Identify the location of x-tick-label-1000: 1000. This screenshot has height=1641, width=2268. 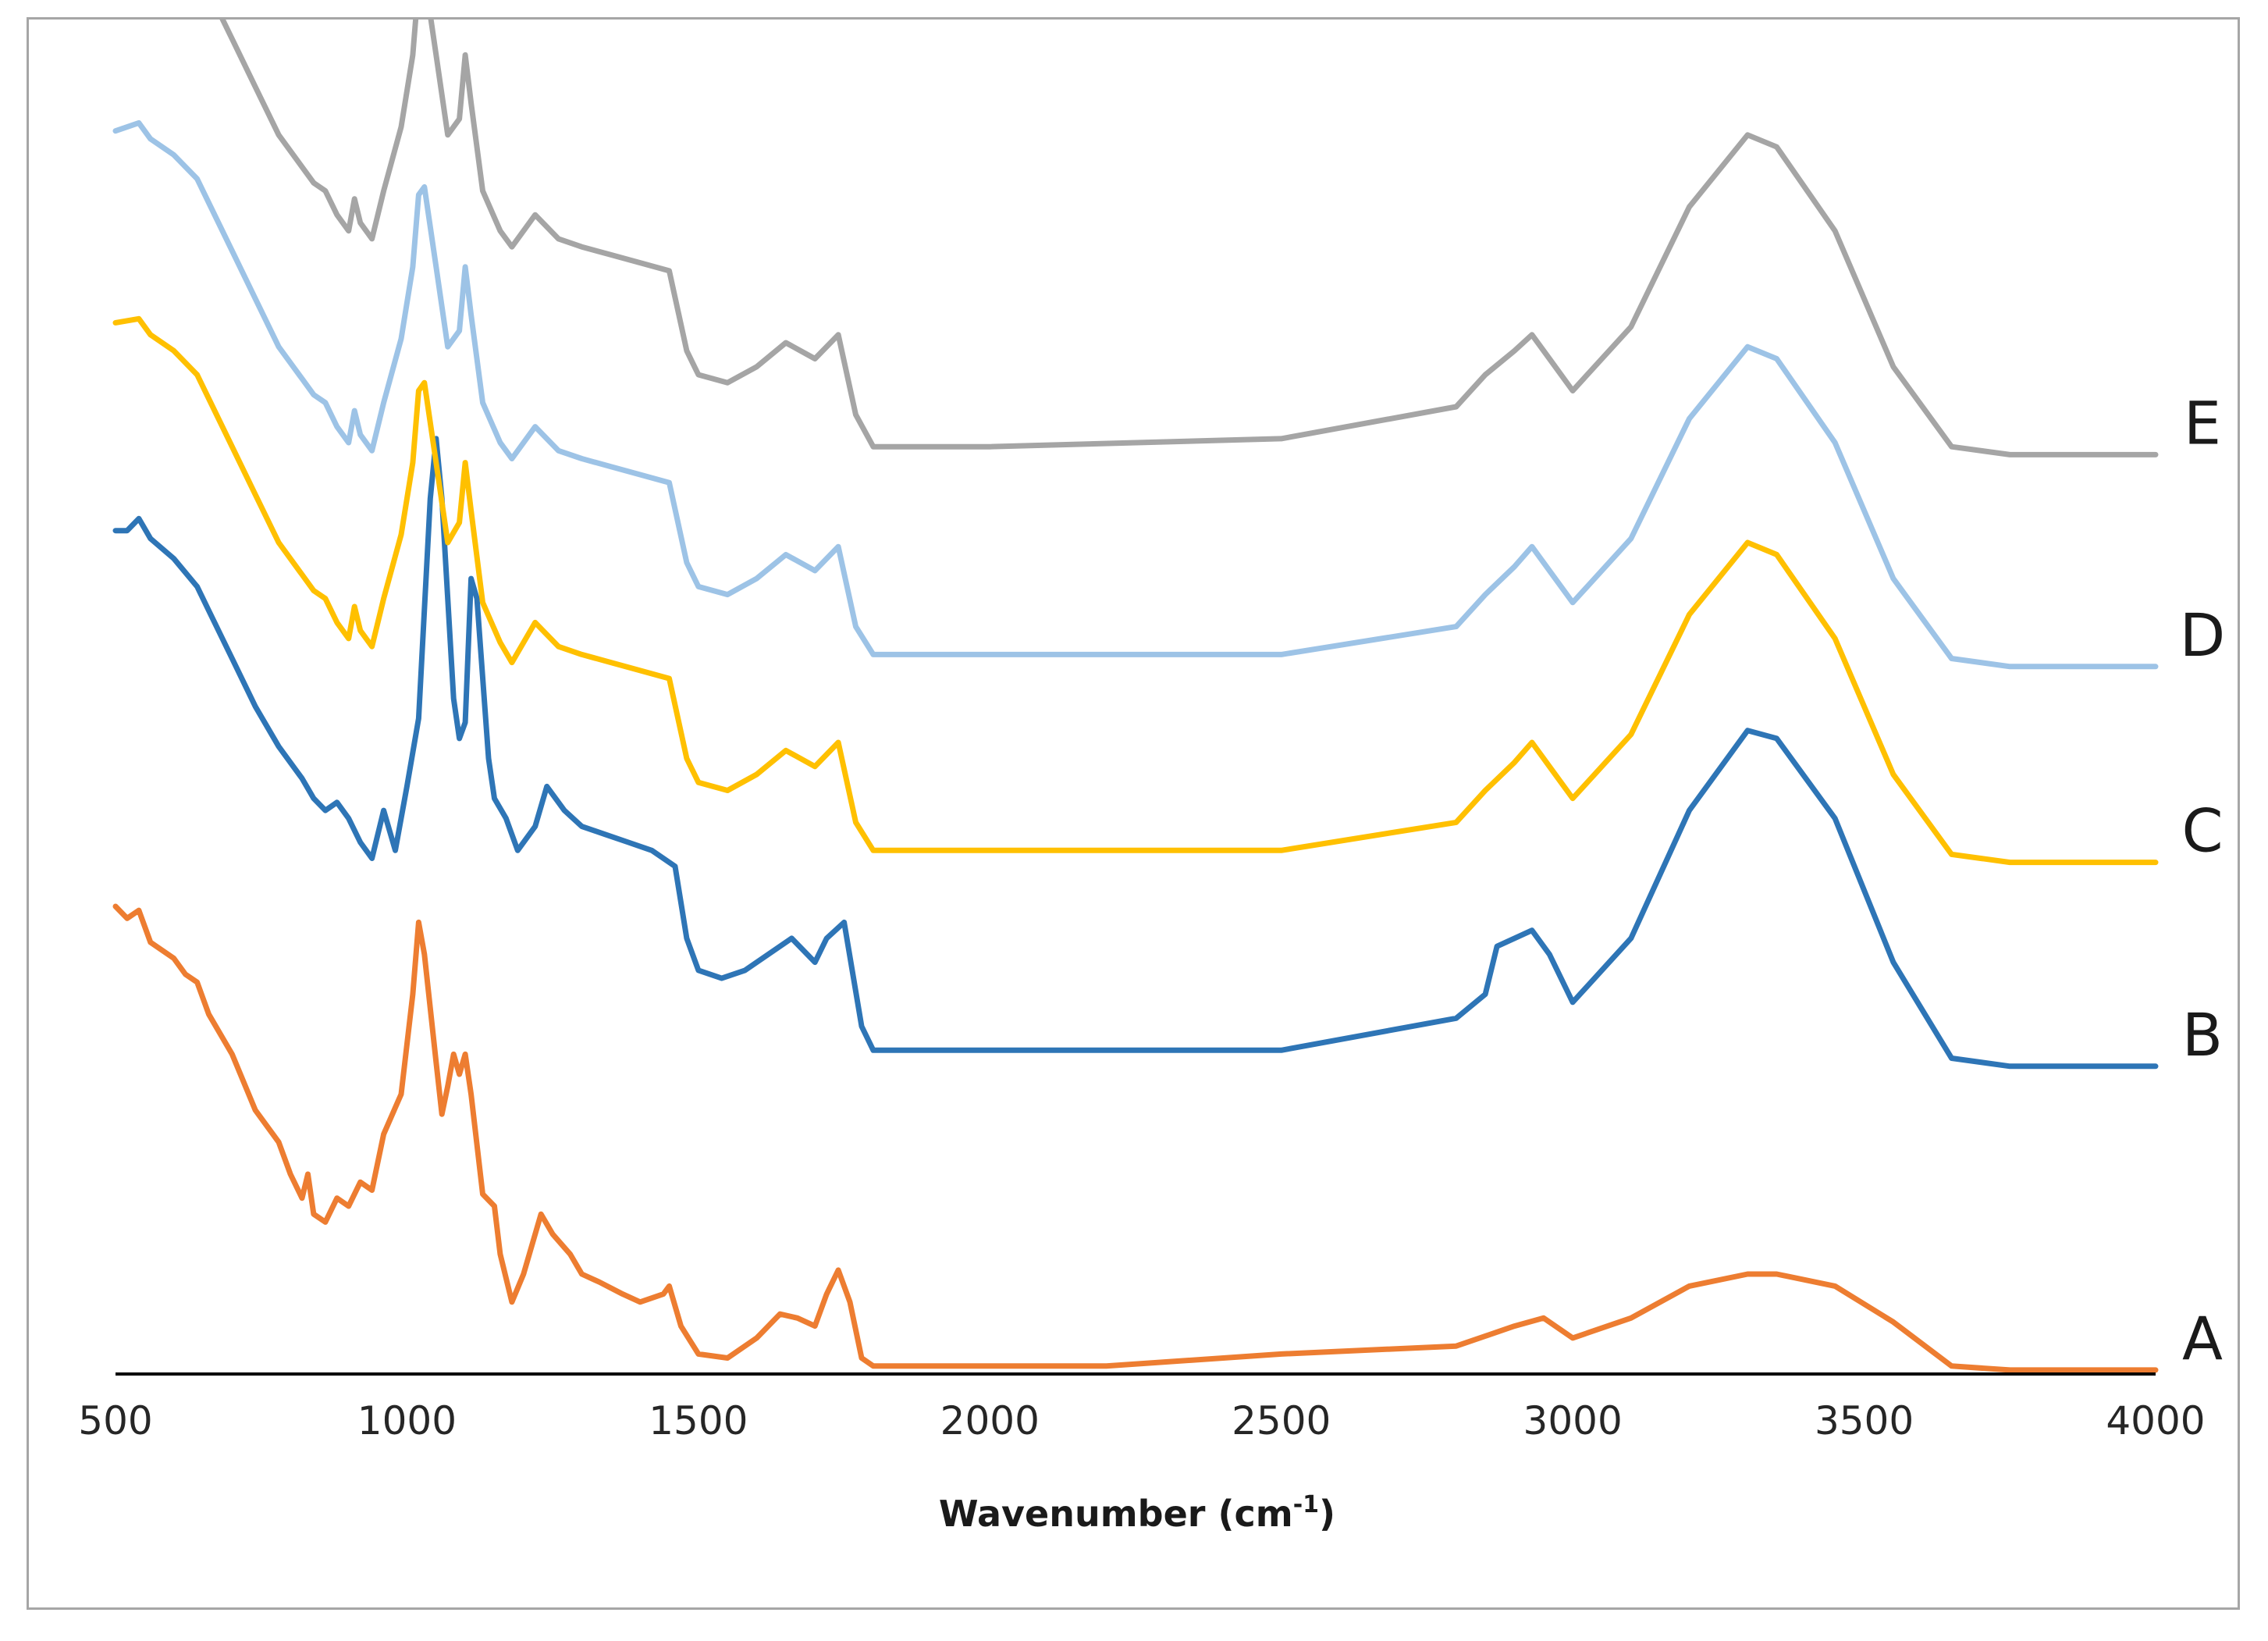
(407, 1421).